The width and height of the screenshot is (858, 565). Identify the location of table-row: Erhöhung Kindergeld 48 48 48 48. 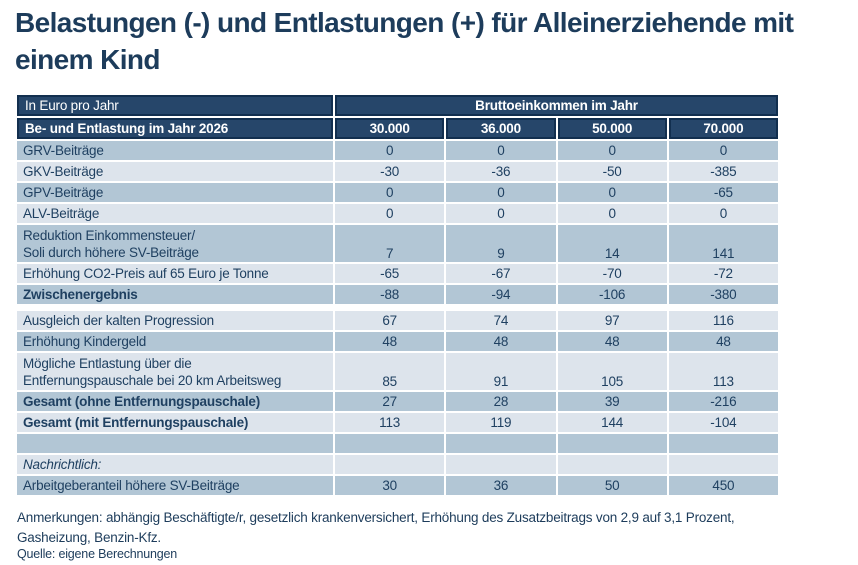
(397, 341).